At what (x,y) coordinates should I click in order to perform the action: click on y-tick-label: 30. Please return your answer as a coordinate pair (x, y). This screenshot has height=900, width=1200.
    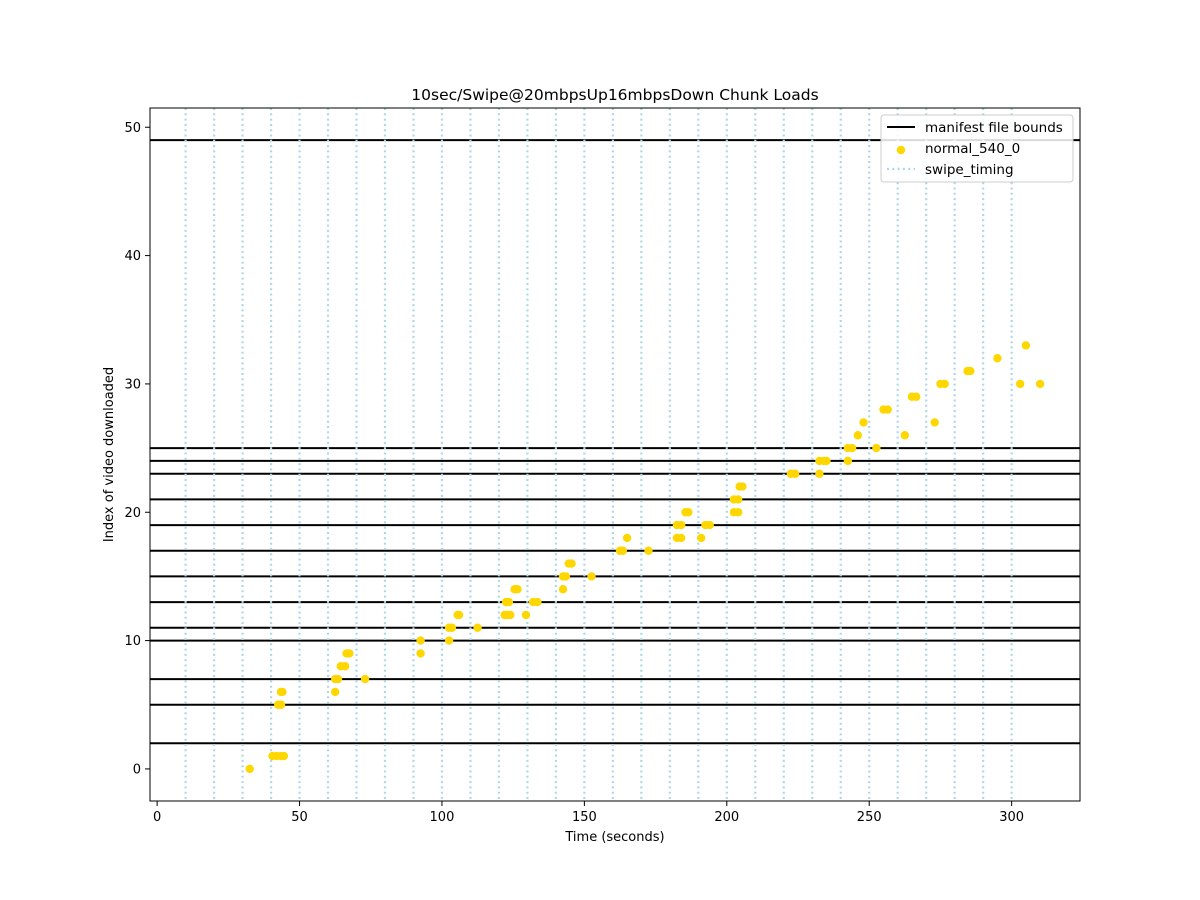
    Looking at the image, I should click on (132, 384).